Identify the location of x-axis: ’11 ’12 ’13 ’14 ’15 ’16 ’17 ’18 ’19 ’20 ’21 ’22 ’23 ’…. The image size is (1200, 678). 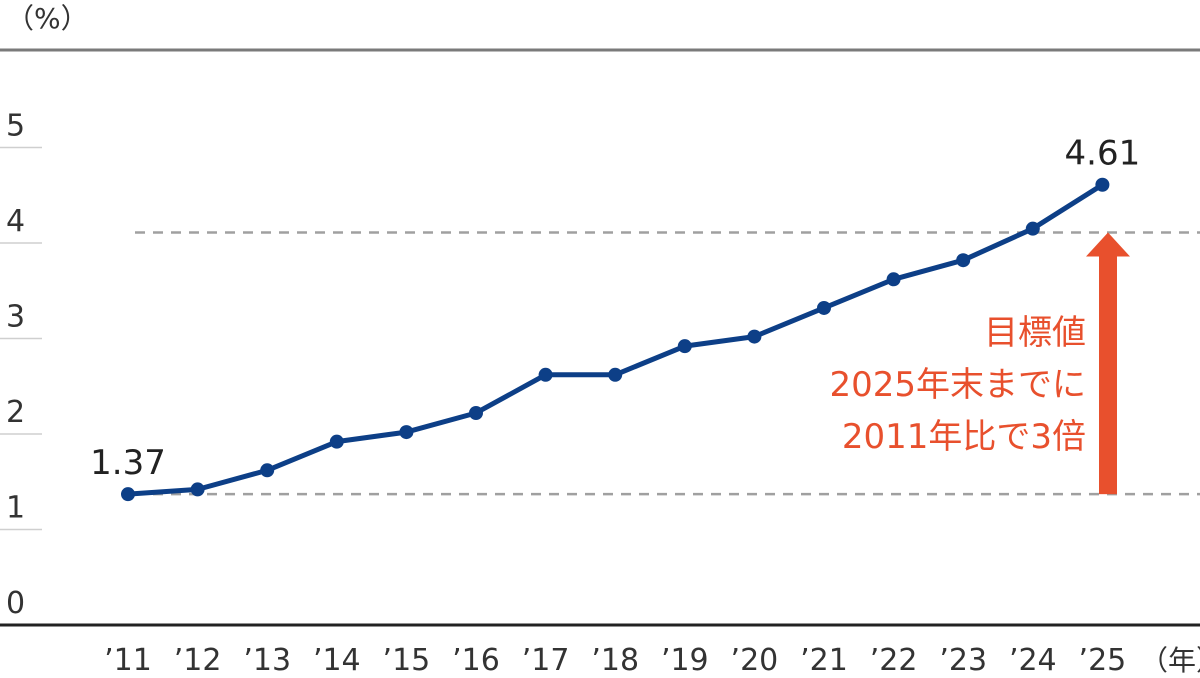
(615, 660).